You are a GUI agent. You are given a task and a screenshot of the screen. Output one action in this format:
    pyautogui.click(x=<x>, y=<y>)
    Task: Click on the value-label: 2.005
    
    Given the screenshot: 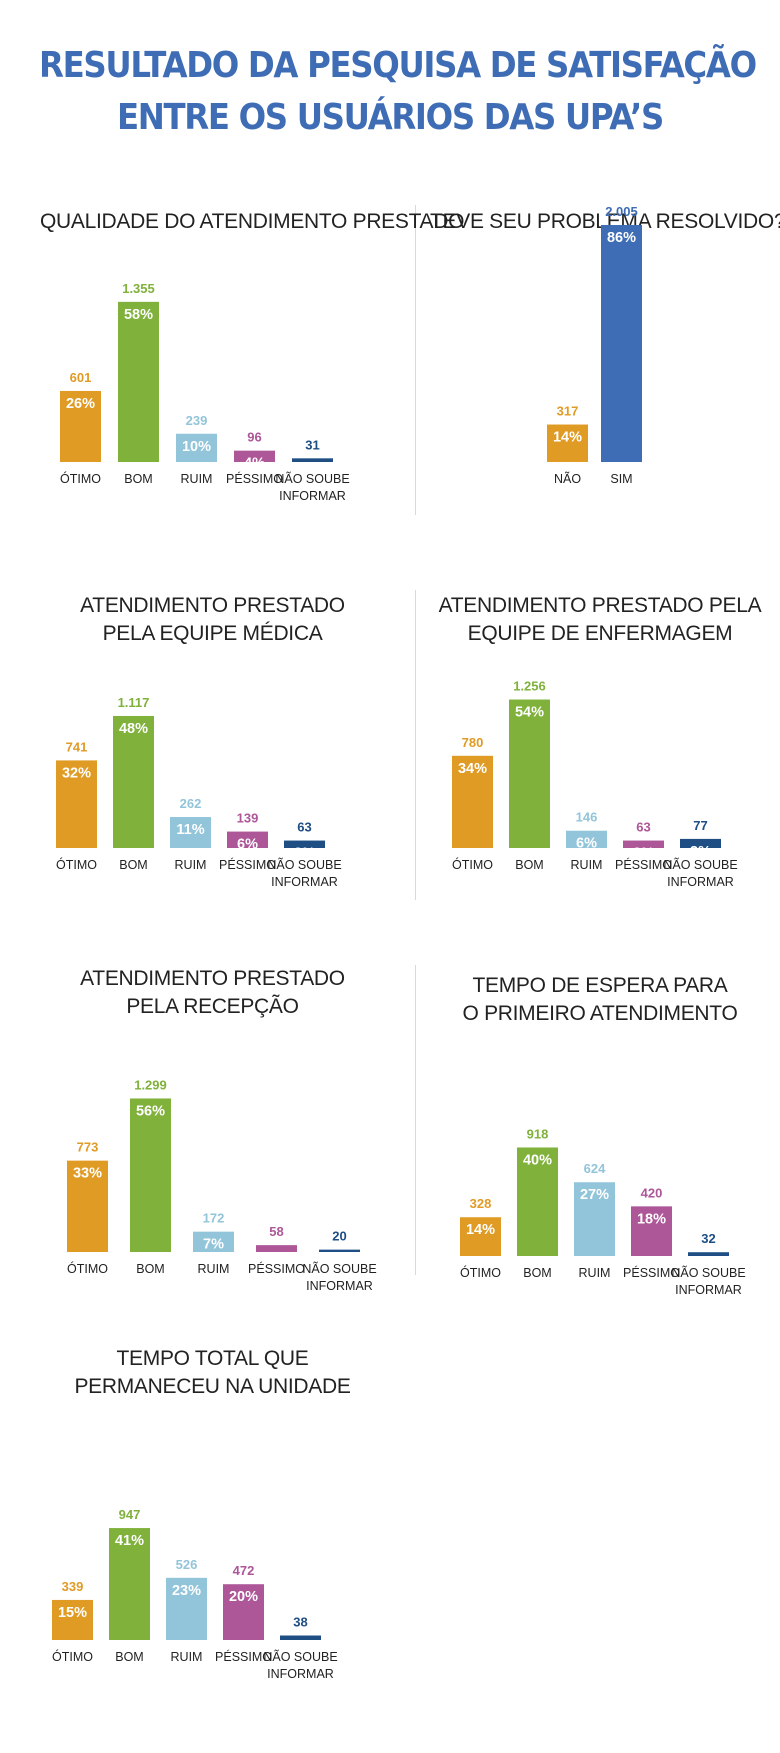 What is the action you would take?
    pyautogui.click(x=621, y=211)
    